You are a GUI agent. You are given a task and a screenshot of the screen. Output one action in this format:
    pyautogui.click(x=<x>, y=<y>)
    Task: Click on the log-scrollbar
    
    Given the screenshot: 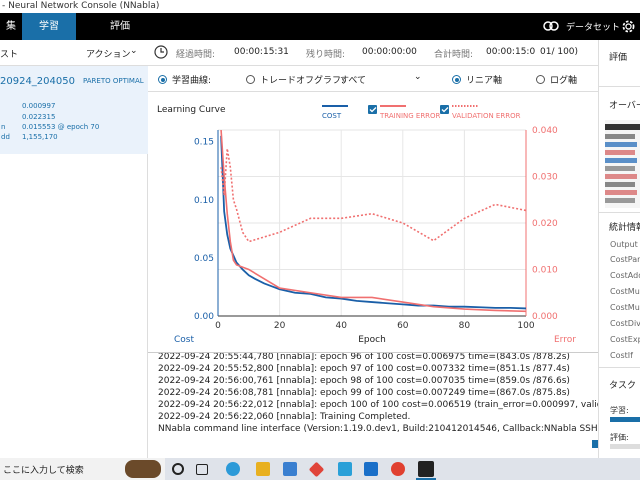 What is the action you would take?
    pyautogui.click(x=595, y=444)
    